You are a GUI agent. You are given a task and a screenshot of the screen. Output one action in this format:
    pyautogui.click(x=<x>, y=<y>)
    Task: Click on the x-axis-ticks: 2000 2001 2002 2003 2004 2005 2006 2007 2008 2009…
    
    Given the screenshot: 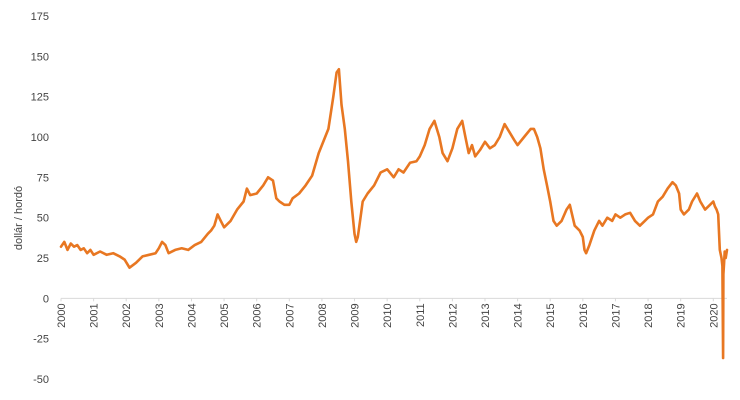 What is the action you would take?
    pyautogui.click(x=388, y=313)
    